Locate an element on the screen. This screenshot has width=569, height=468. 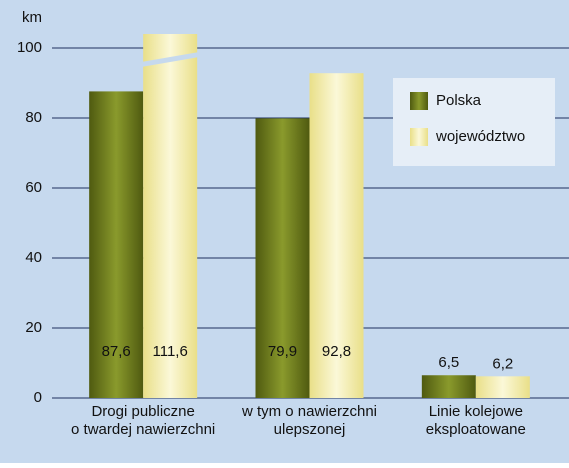
legend-label: województwo is located at coordinates (480, 136).